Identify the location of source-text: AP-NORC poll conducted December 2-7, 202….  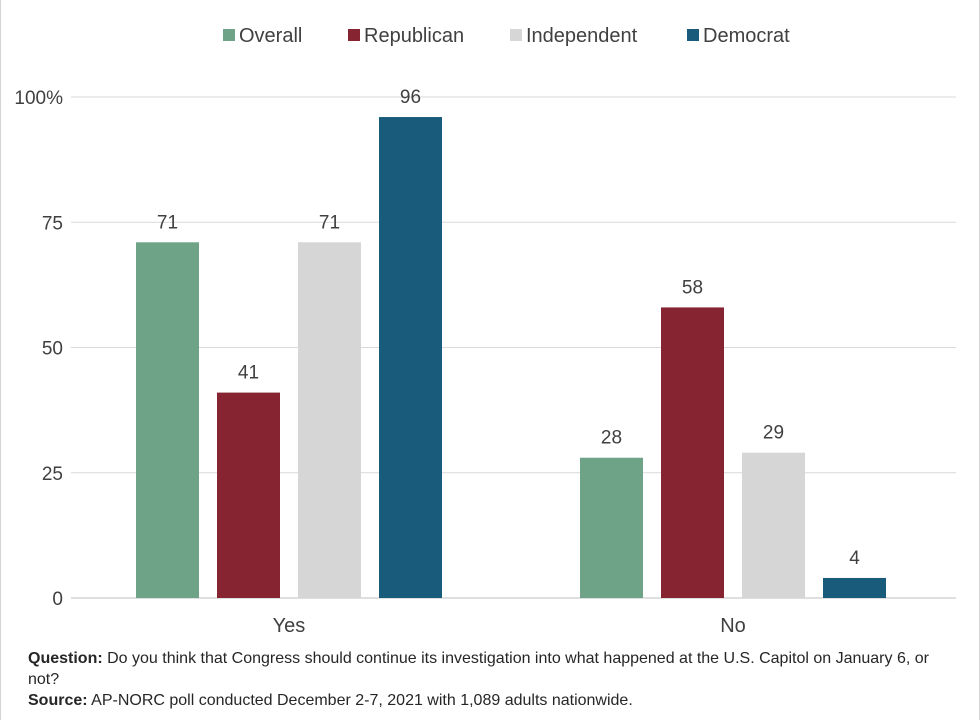
(362, 700).